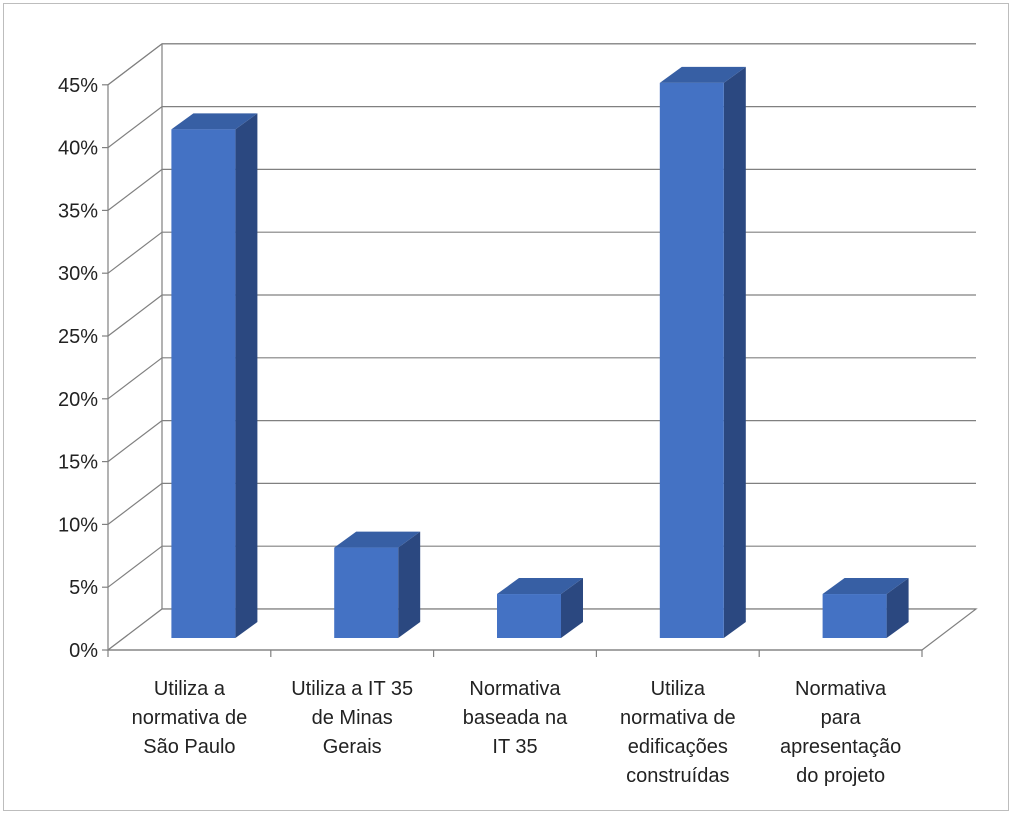  Describe the element at coordinates (515, 718) in the screenshot. I see `x-category-label: baseada na` at that location.